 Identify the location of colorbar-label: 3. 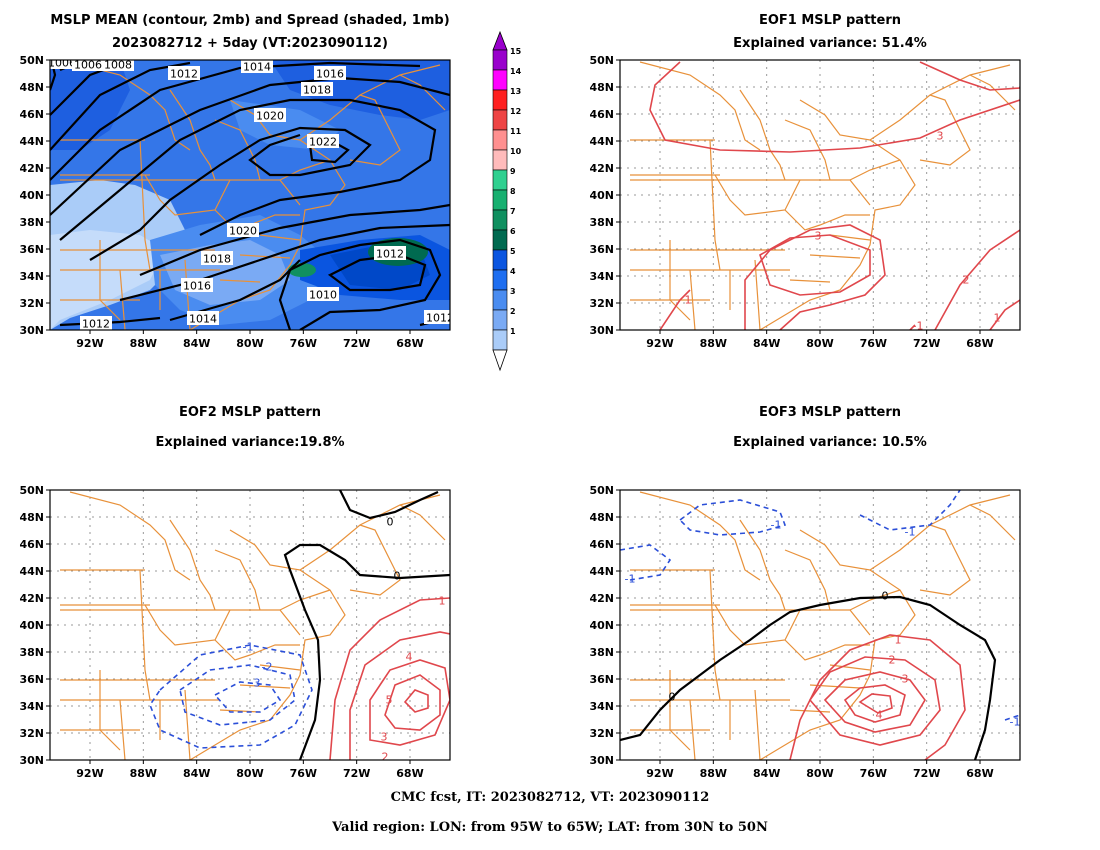
(513, 291).